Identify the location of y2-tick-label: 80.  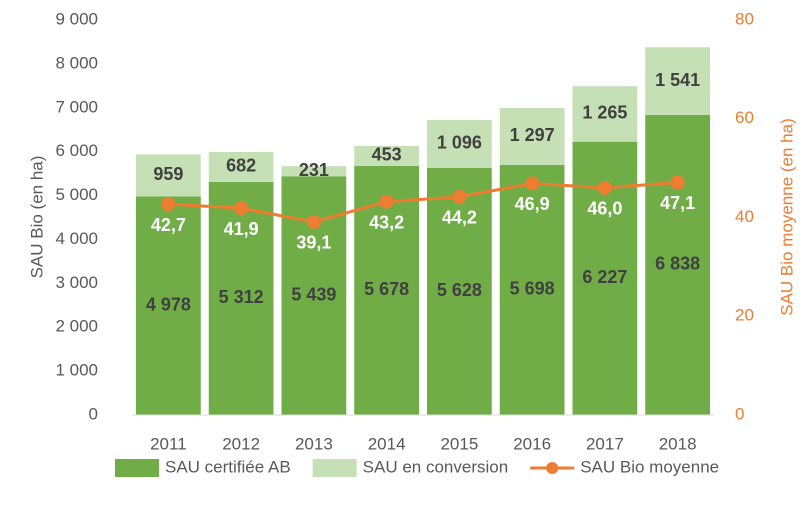
(744, 18).